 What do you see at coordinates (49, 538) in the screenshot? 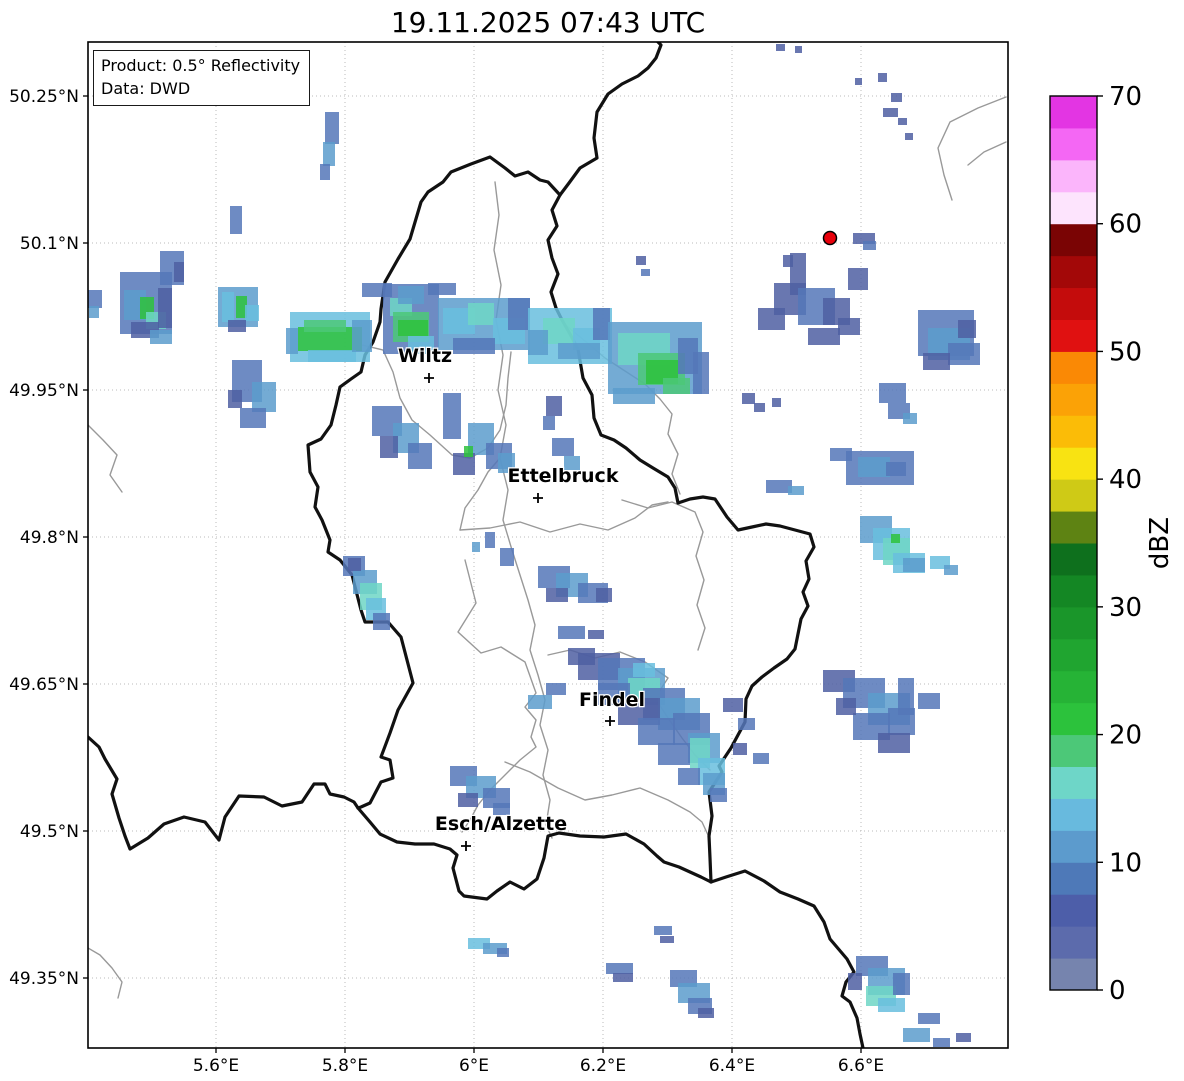
I see `y-tick-label: 49.8°N` at bounding box center [49, 538].